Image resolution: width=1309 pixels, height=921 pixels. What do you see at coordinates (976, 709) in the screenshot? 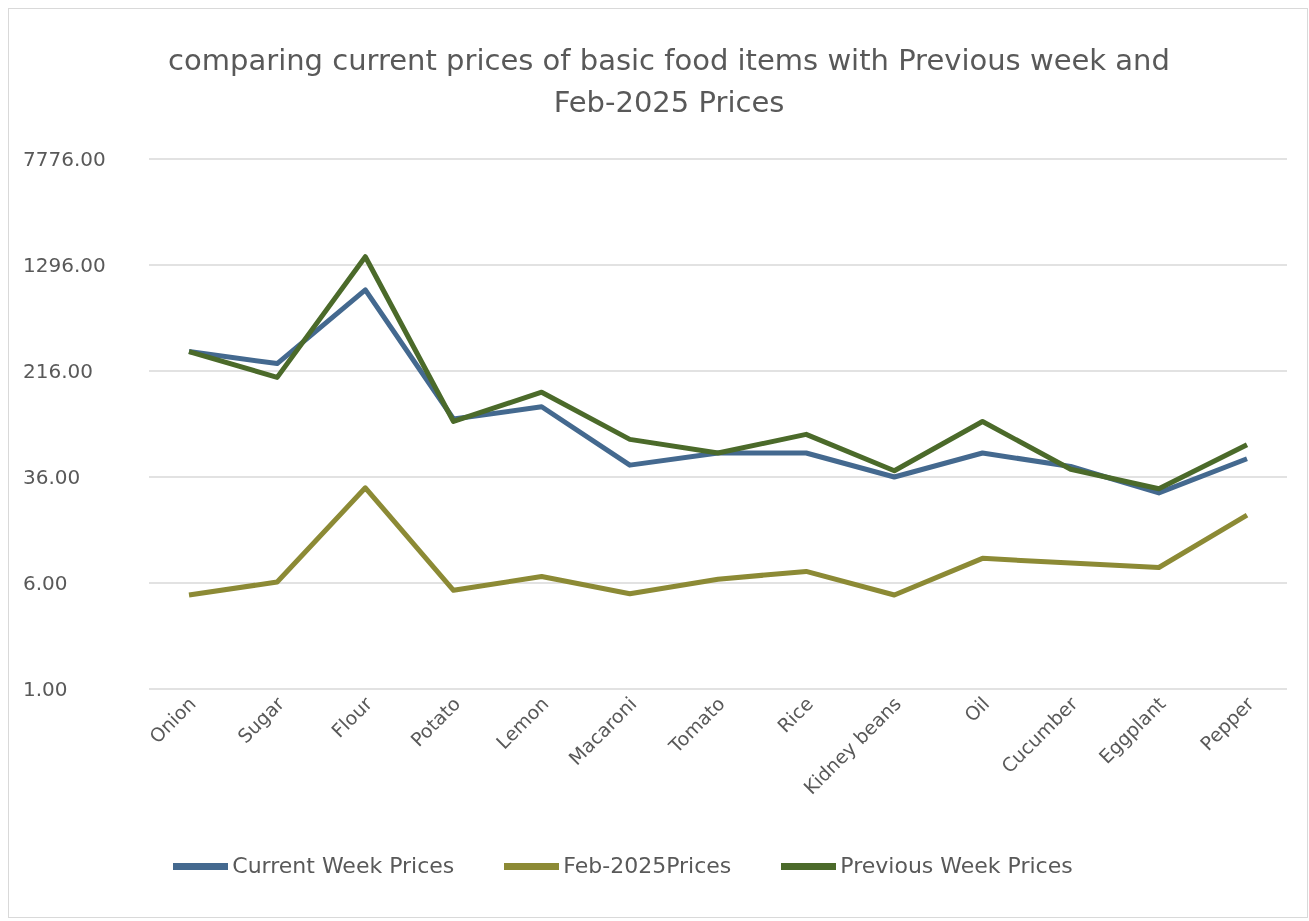
I see `x-tick-label: Oil` at bounding box center [976, 709].